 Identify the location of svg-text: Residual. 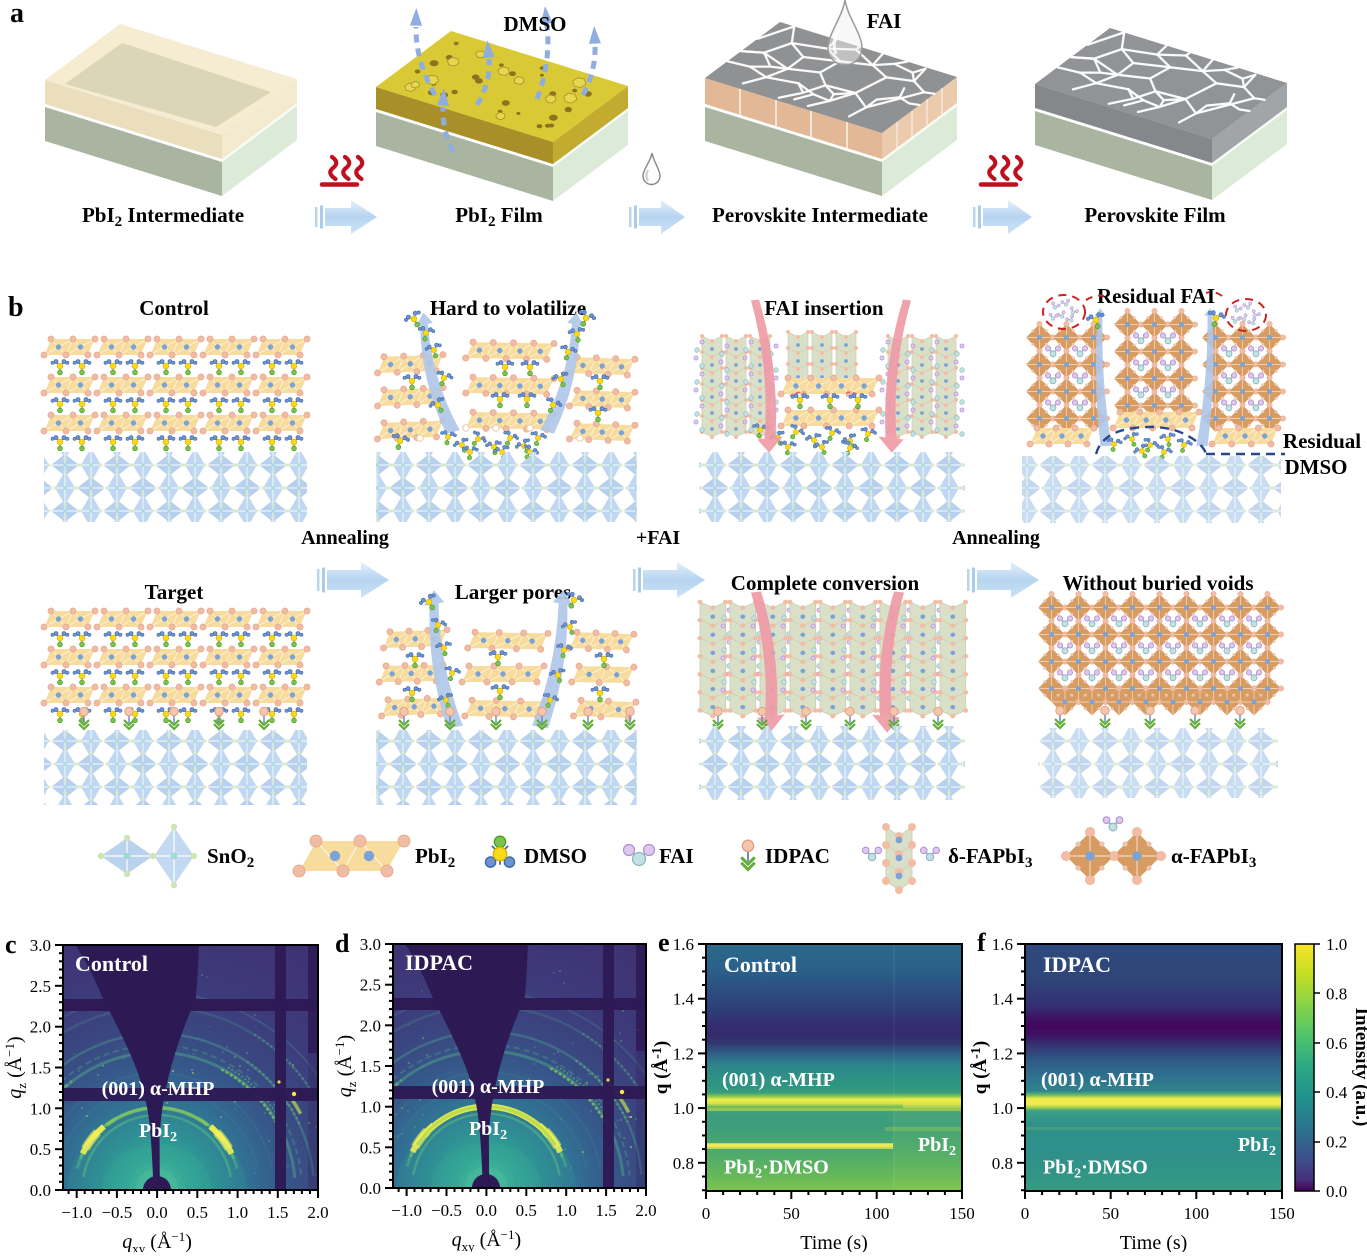
(1322, 441).